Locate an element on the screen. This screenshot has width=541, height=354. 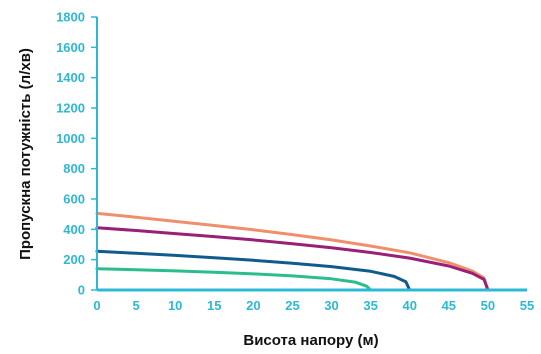
x-tick-label: 35 is located at coordinates (370, 305).